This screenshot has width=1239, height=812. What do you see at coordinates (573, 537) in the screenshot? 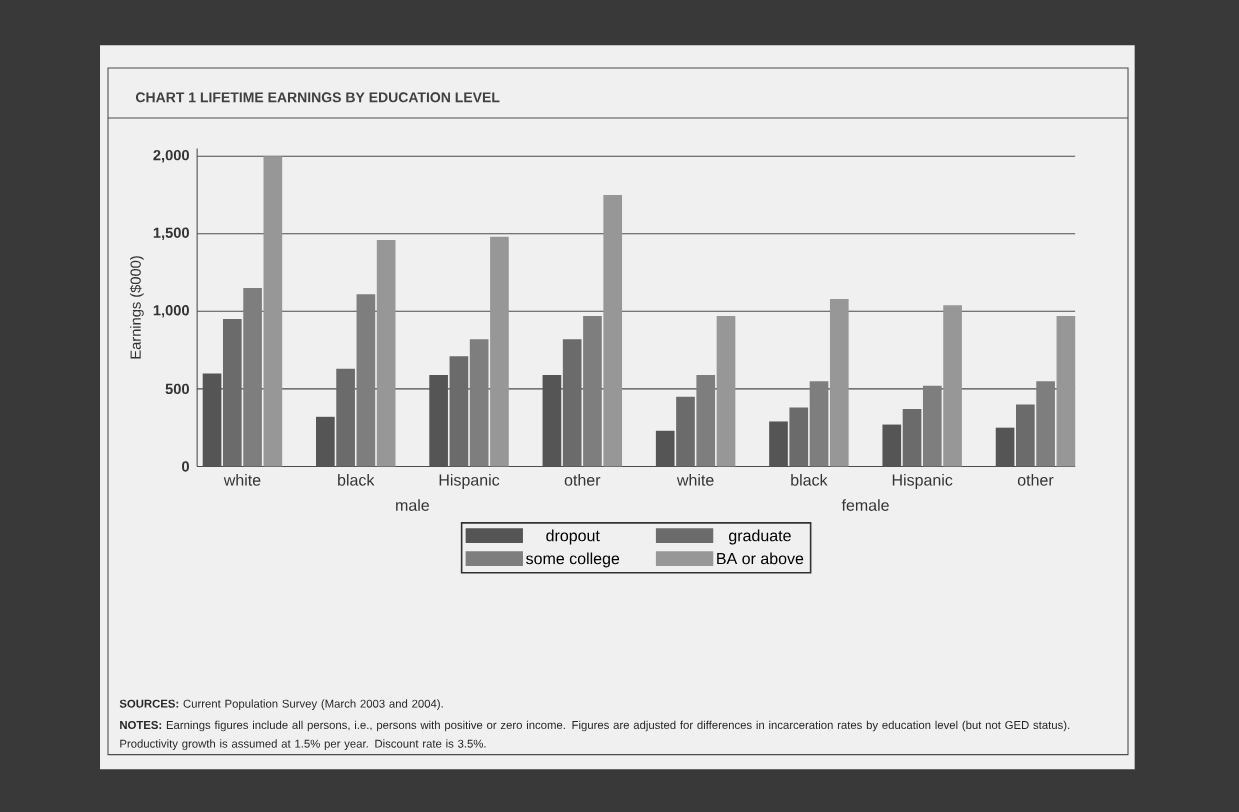
I see `legend-label: dropout` at bounding box center [573, 537].